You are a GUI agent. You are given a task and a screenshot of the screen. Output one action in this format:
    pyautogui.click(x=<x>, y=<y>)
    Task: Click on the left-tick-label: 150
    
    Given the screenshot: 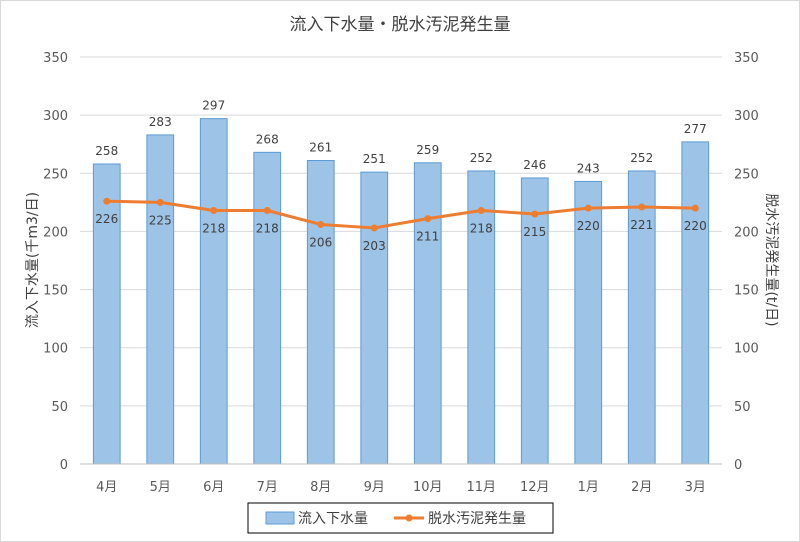 What is the action you would take?
    pyautogui.click(x=55, y=291)
    